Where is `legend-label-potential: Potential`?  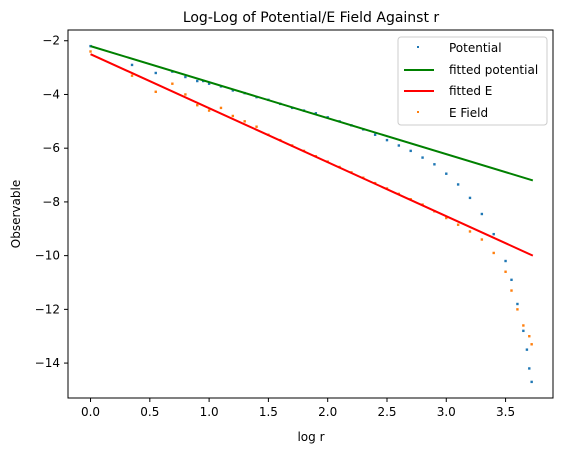 legend-label-potential: Potential is located at coordinates (475, 48).